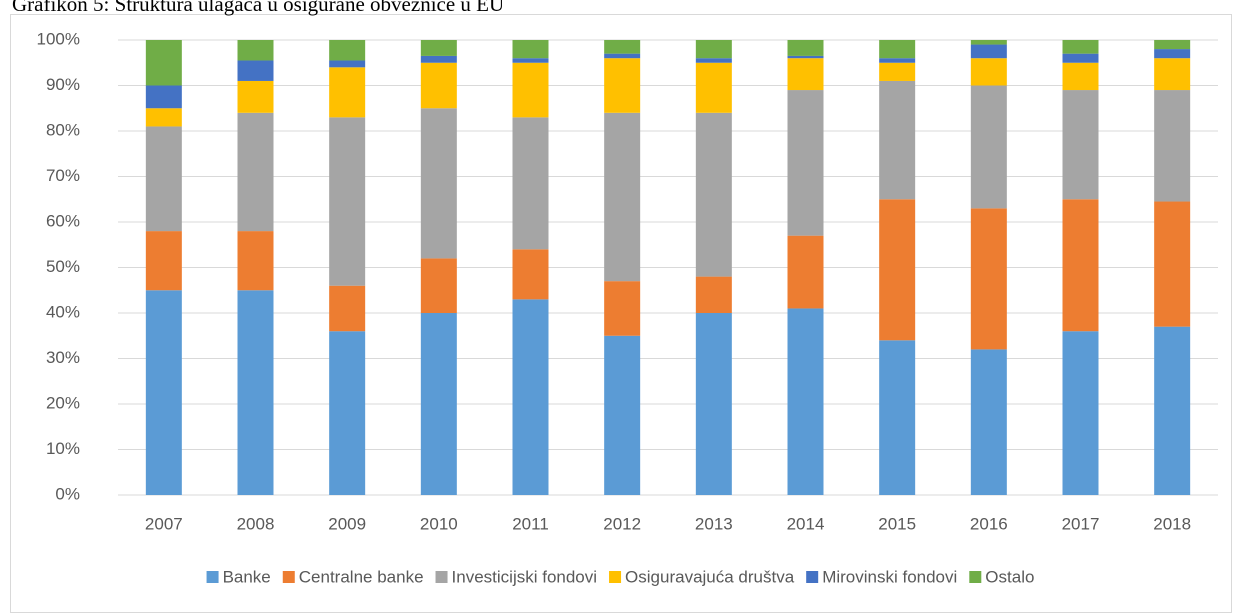 The image size is (1233, 614). What do you see at coordinates (63, 402) in the screenshot?
I see `y-tick-label: 20%` at bounding box center [63, 402].